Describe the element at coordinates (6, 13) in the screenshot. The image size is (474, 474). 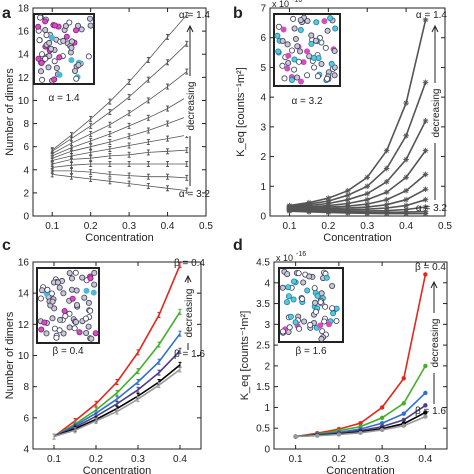
I see `panel-letter: a` at that location.